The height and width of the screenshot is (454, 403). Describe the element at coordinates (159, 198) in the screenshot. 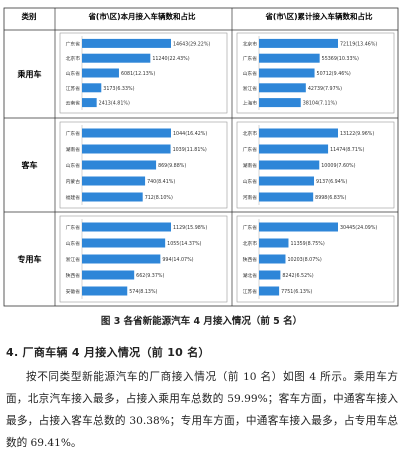

I see `data-label: 712(8.10%)` at that location.